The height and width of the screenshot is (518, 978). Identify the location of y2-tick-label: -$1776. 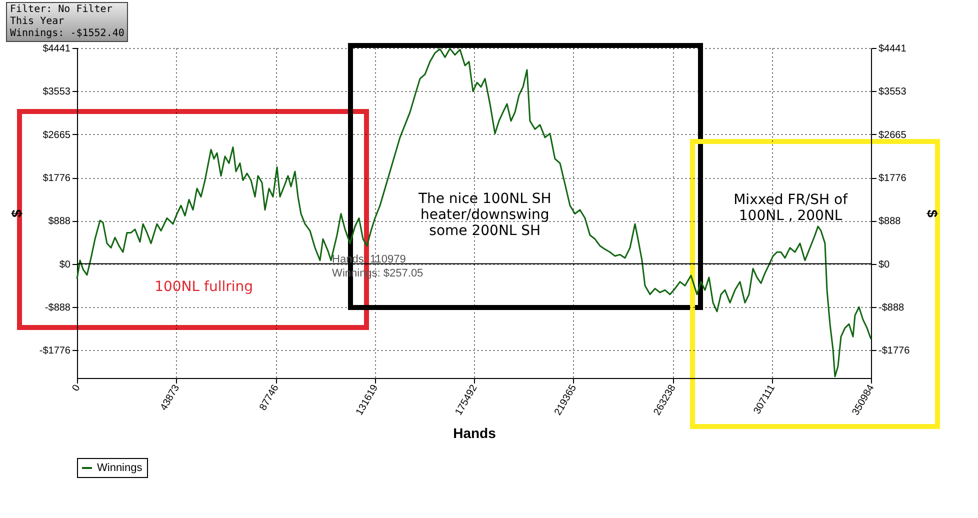
(894, 351).